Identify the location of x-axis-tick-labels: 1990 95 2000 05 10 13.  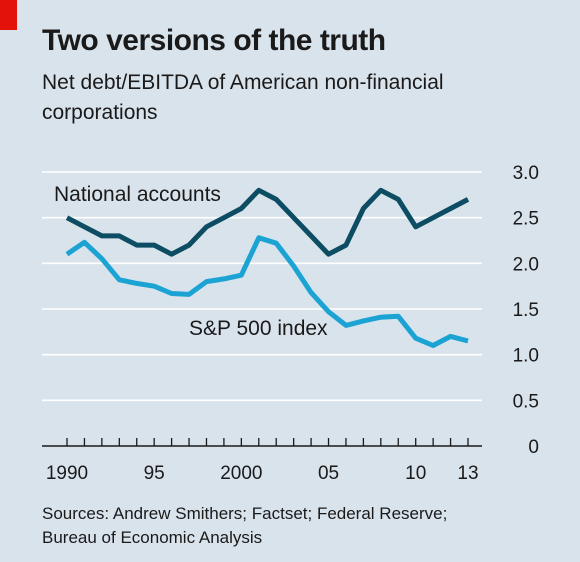
(262, 473).